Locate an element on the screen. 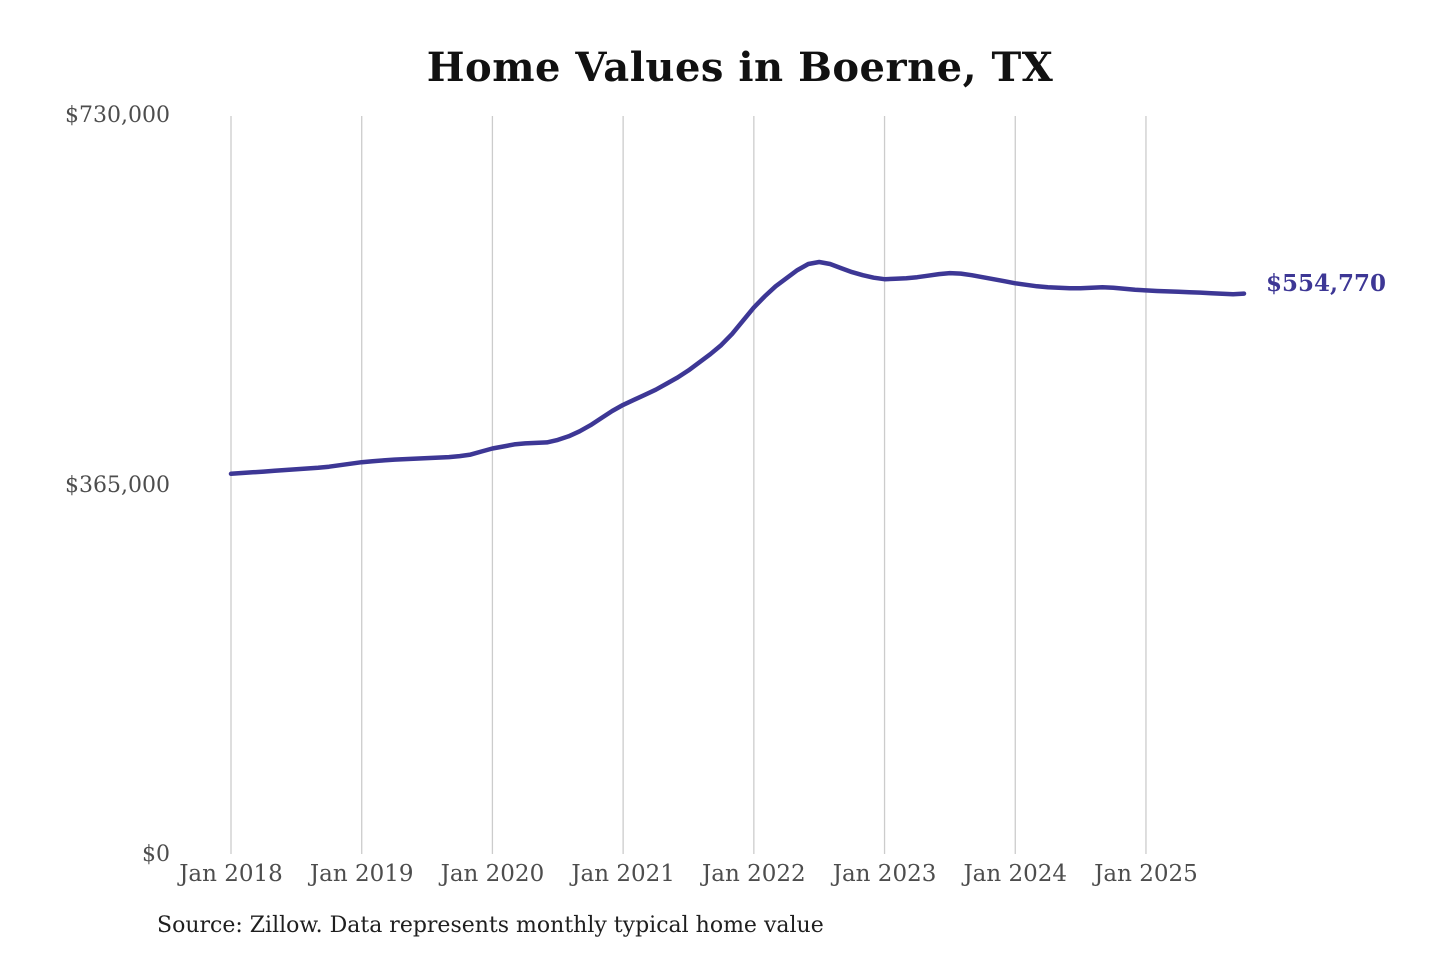 The height and width of the screenshot is (960, 1440). x-tick-label-jan-2025: Jan 2025 is located at coordinates (1146, 874).